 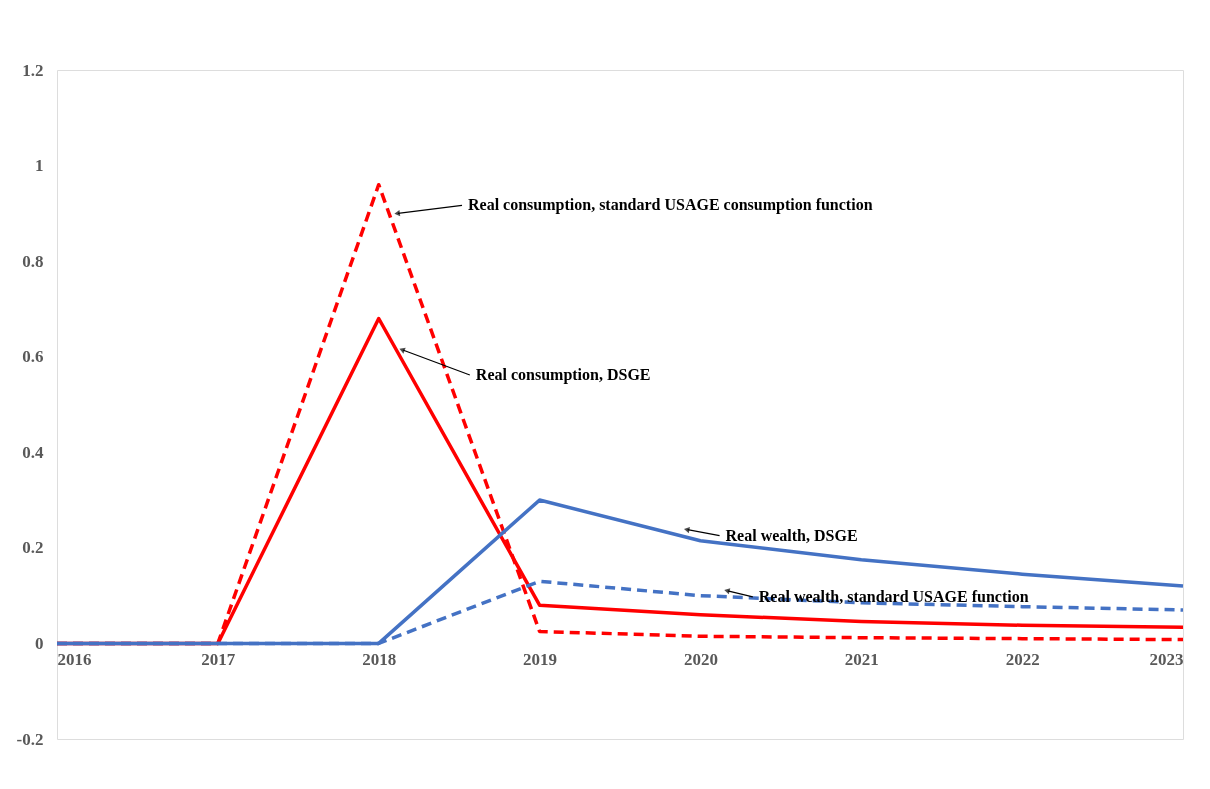 What do you see at coordinates (33, 548) in the screenshot?
I see `y-tick-label: 0.2` at bounding box center [33, 548].